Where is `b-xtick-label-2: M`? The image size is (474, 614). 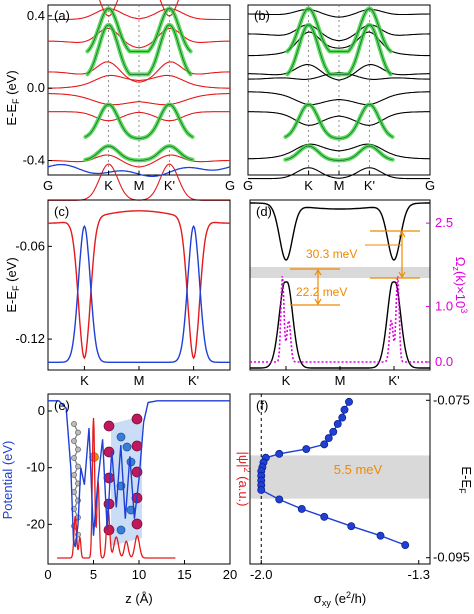 b-xtick-label-2: M is located at coordinates (339, 185).